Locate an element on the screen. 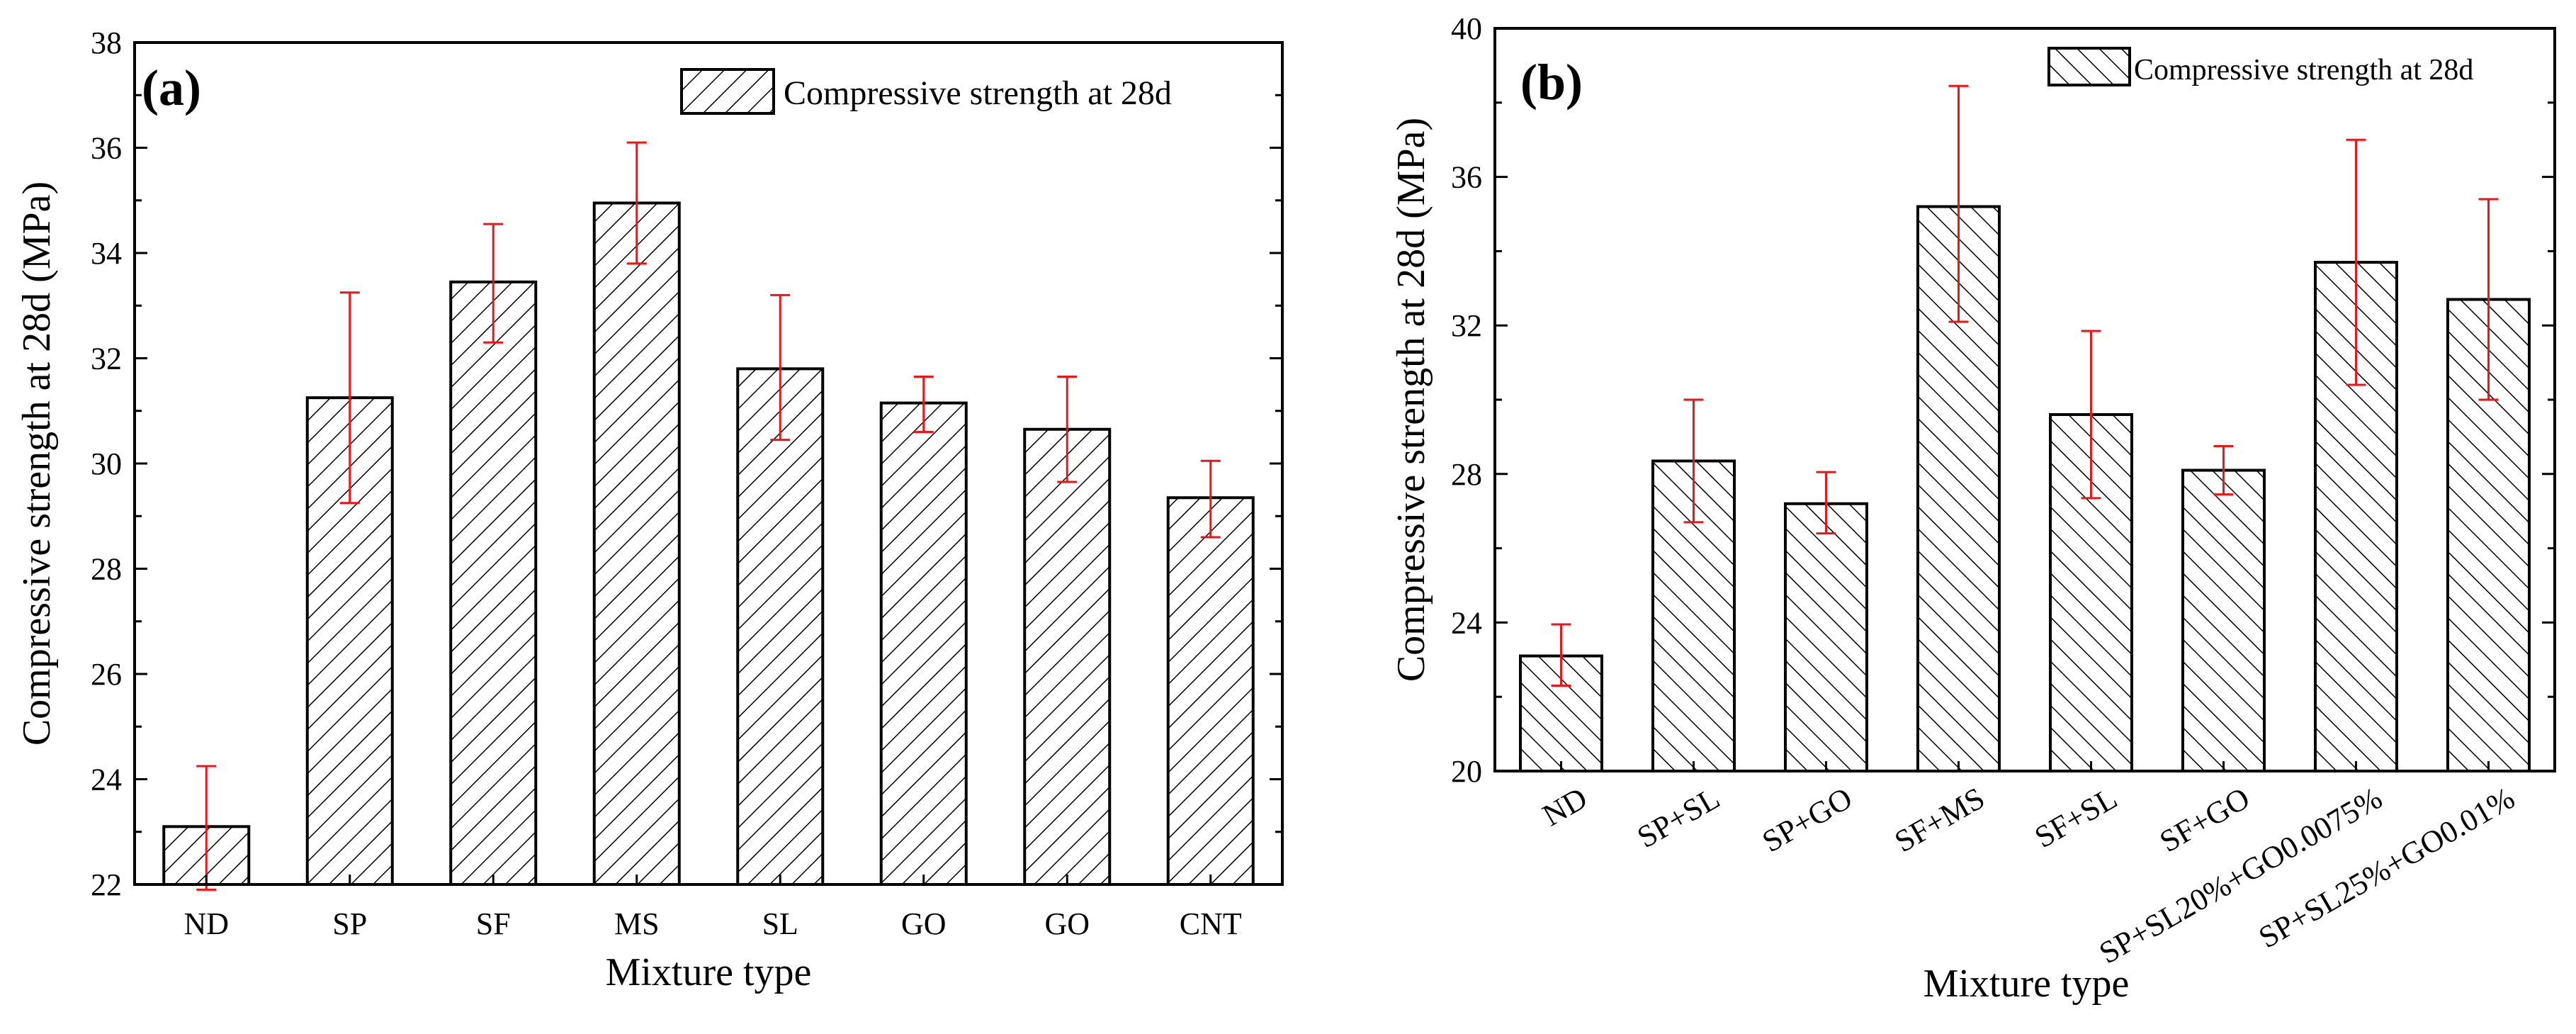  x-tick-label: SF is located at coordinates (493, 924).